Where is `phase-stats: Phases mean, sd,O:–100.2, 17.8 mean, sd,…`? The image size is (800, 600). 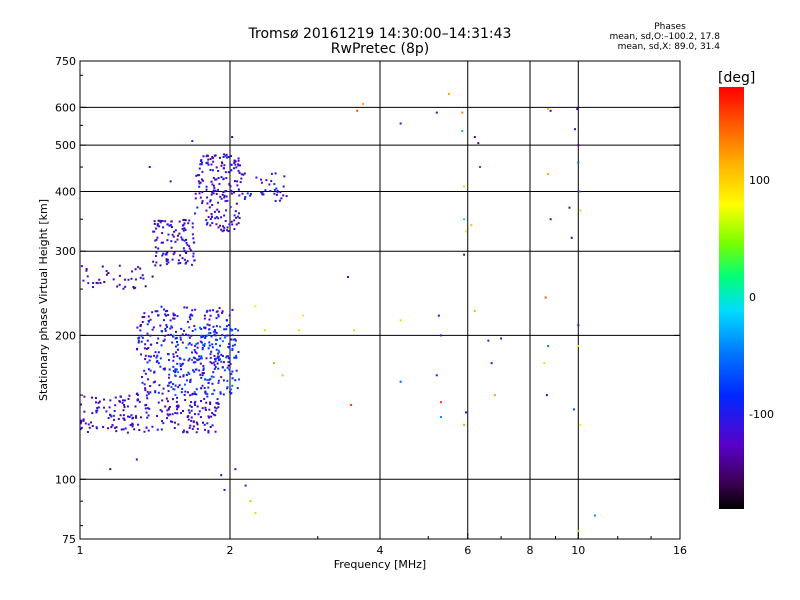
phase-stats: Phases mean, sd,O:–100.2, 17.8 mean, sd,… is located at coordinates (655, 37).